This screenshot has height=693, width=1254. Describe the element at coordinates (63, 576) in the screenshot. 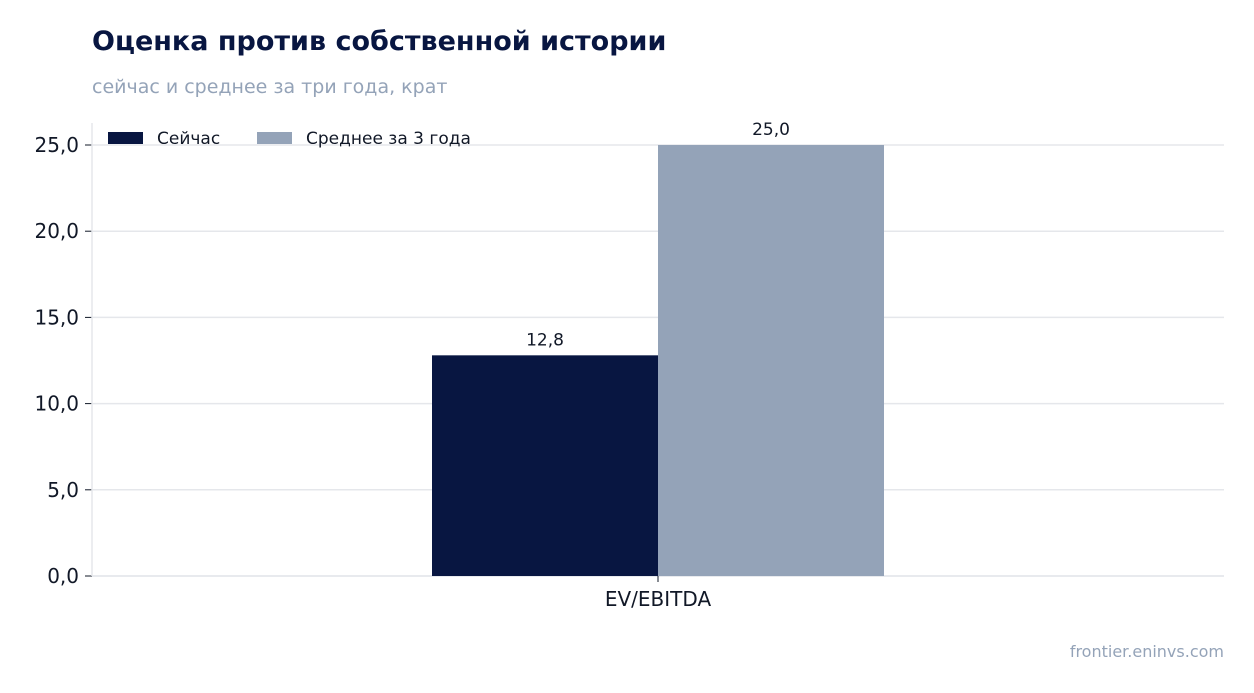

I see `y-tick-label: 0,0` at that location.